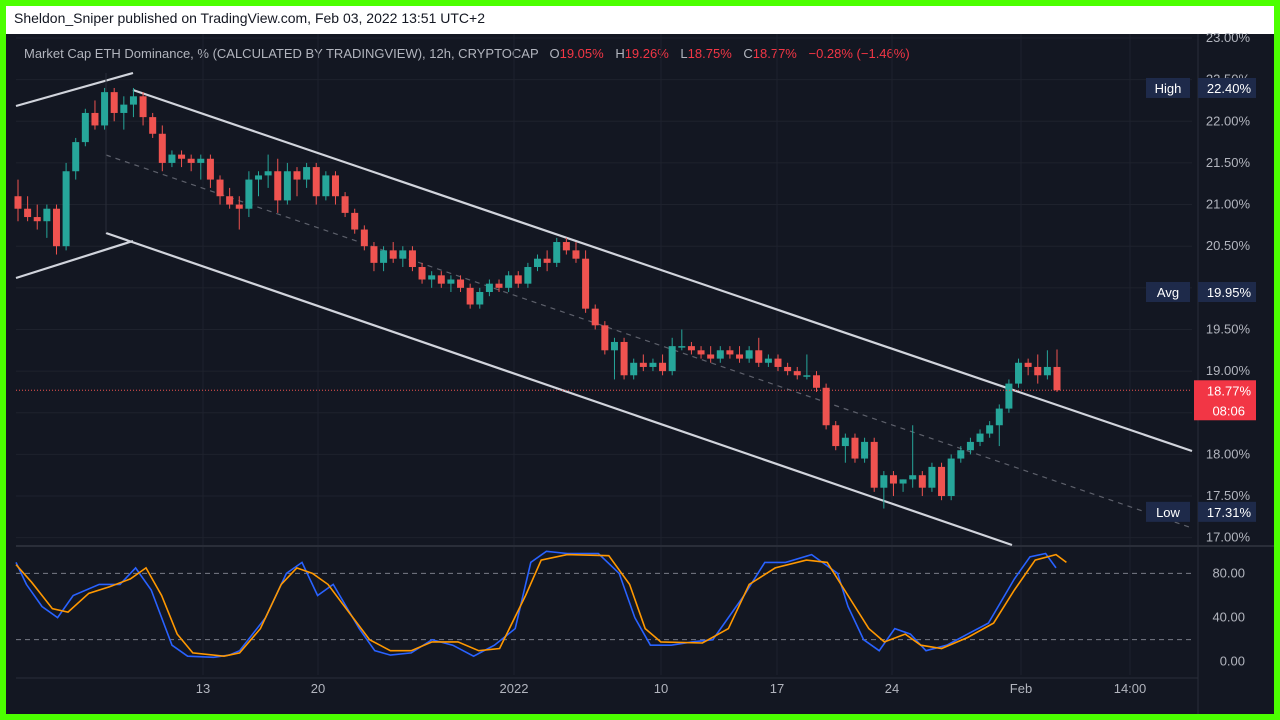 The width and height of the screenshot is (1280, 720). What do you see at coordinates (1168, 87) in the screenshot?
I see `high-label-box` at bounding box center [1168, 87].